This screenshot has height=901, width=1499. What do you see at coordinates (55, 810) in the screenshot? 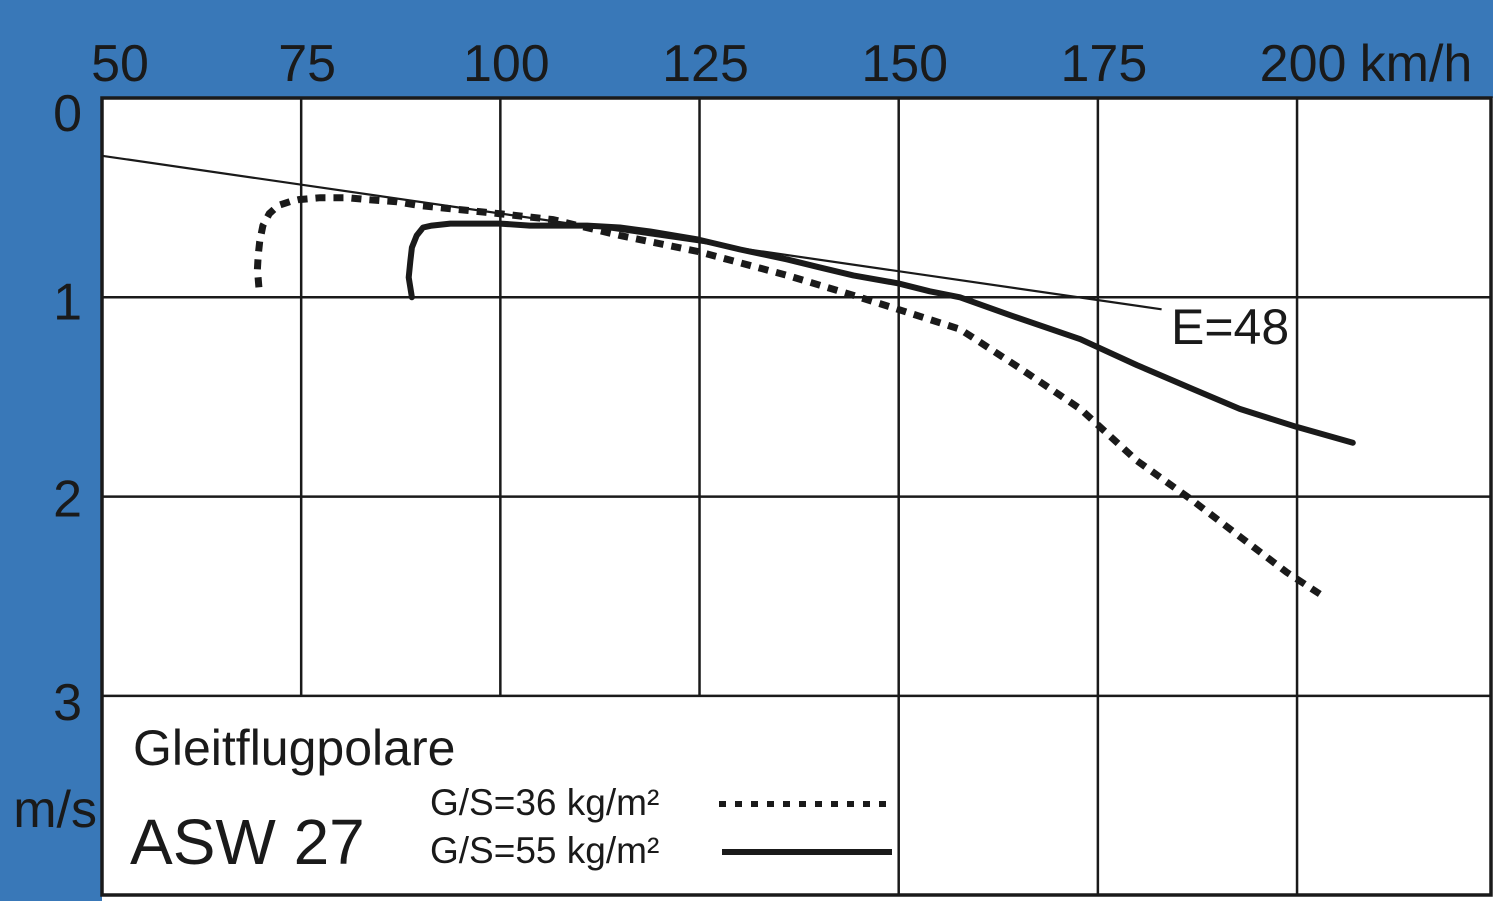
I see `y-axis-unit-label: m/s` at bounding box center [55, 810].